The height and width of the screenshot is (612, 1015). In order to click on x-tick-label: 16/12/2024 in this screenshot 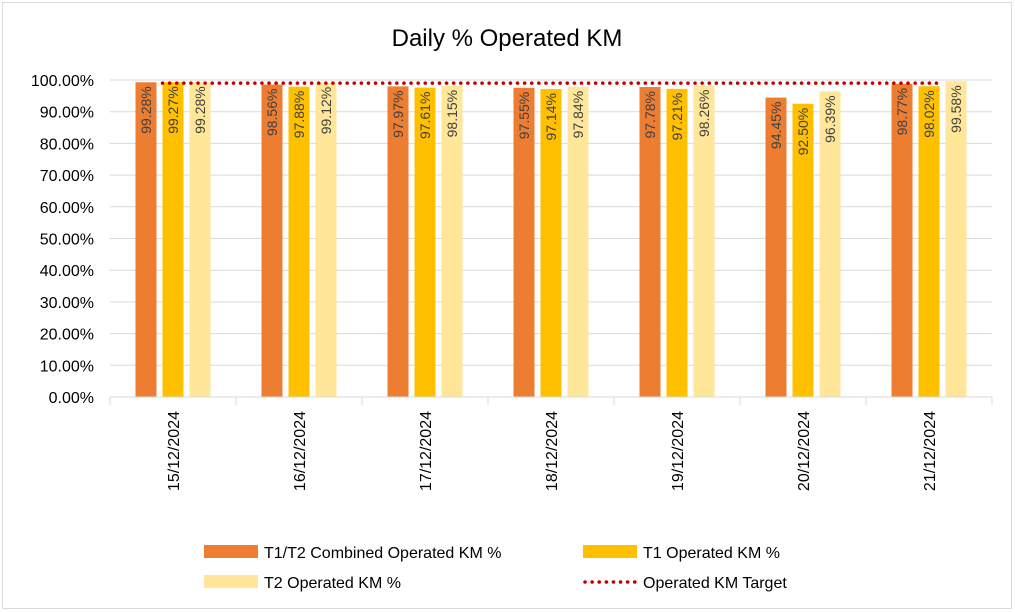, I will do `click(300, 451)`.